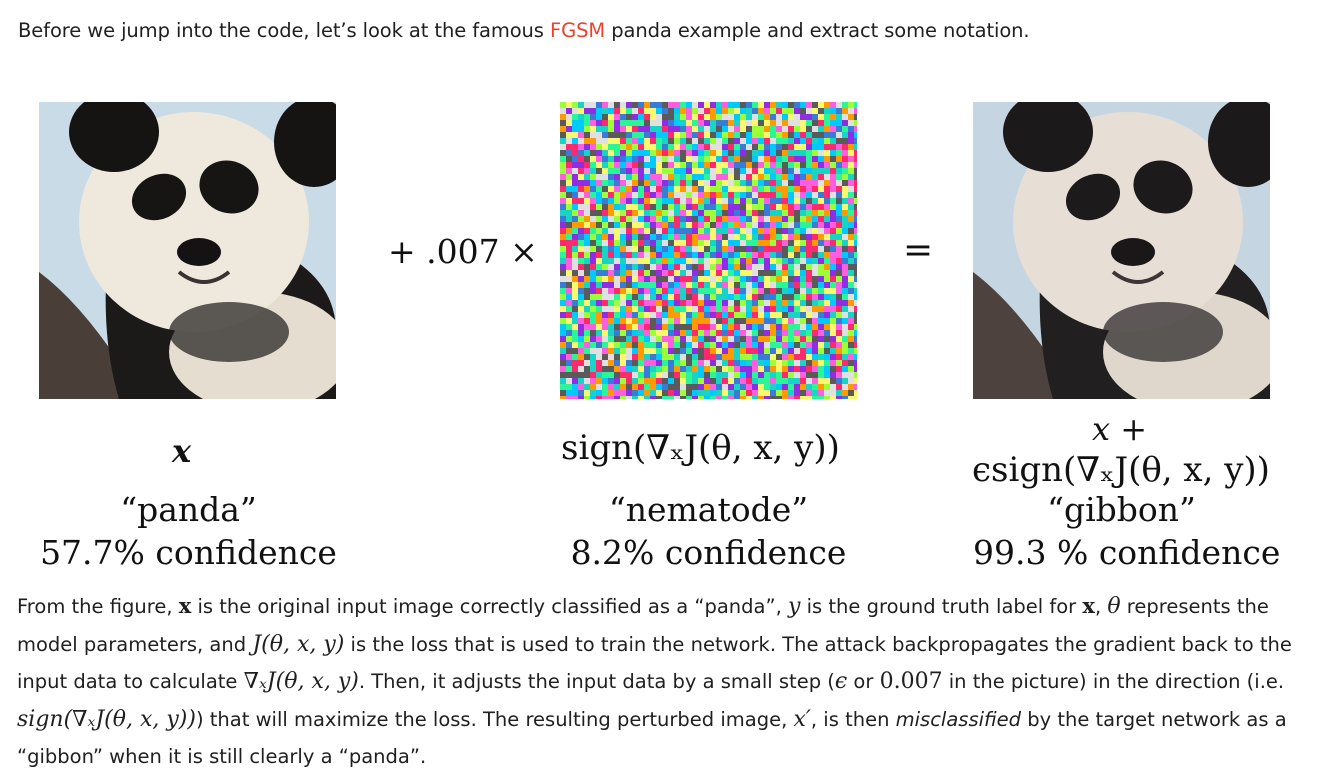 The width and height of the screenshot is (1330, 779). What do you see at coordinates (1101, 606) in the screenshot?
I see `para-text: ,` at bounding box center [1101, 606].